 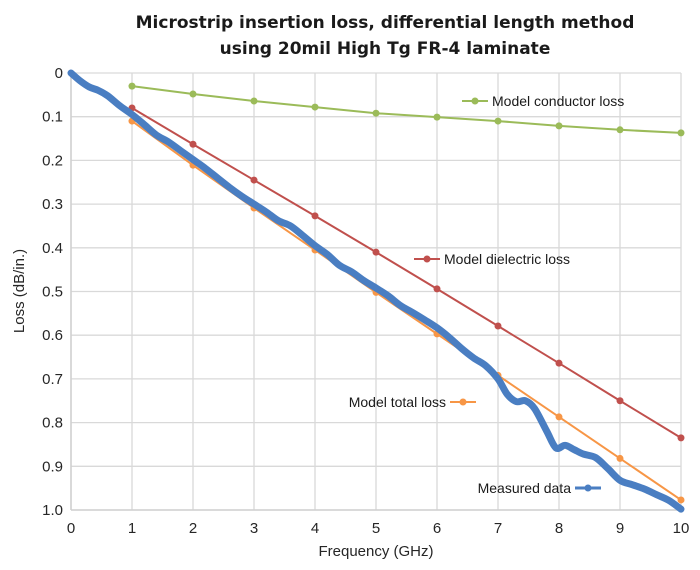 What do you see at coordinates (559, 528) in the screenshot?
I see `x-tick-label: 8` at bounding box center [559, 528].